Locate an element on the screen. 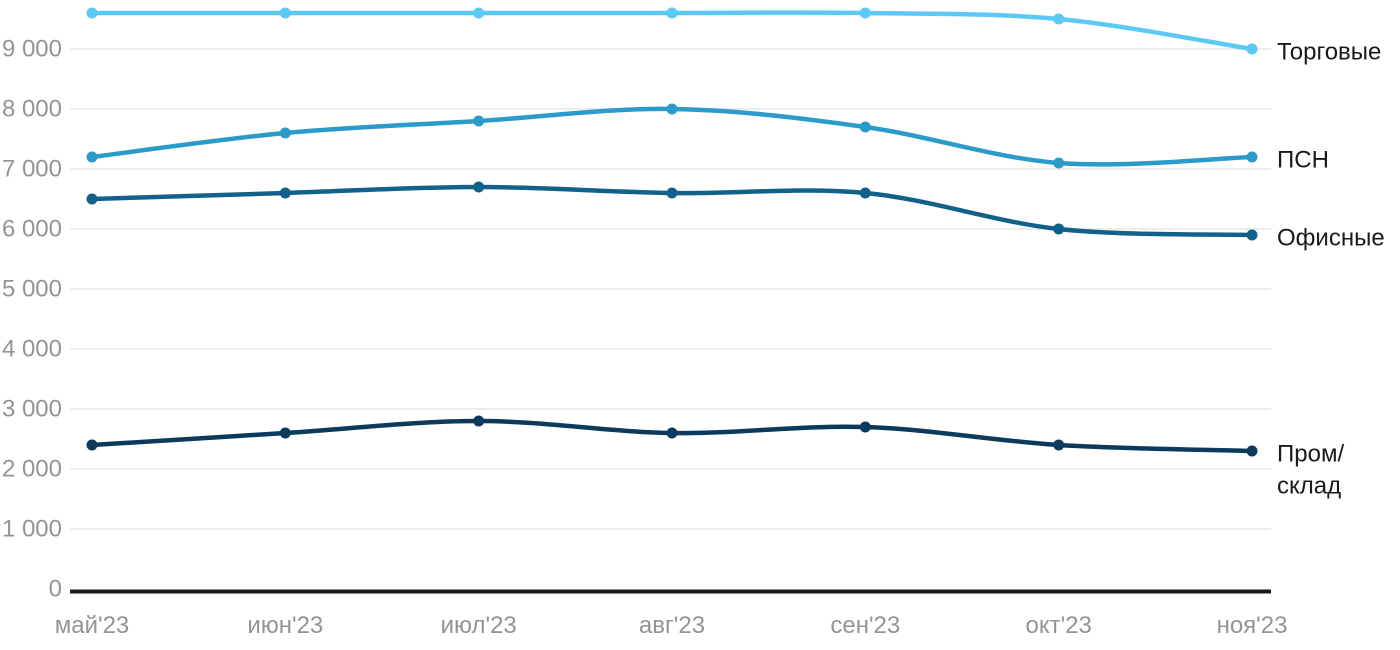 Image resolution: width=1400 pixels, height=650 pixels. series-label: Торговые is located at coordinates (1329, 52).